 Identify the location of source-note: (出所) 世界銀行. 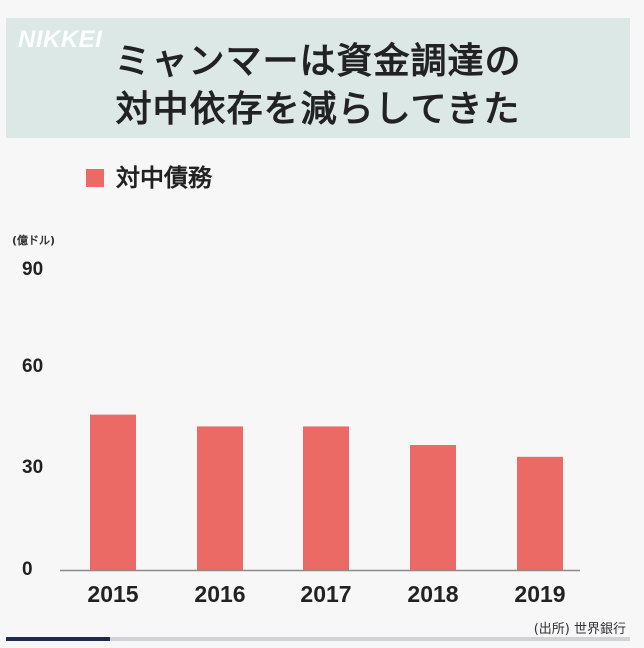
(579, 629).